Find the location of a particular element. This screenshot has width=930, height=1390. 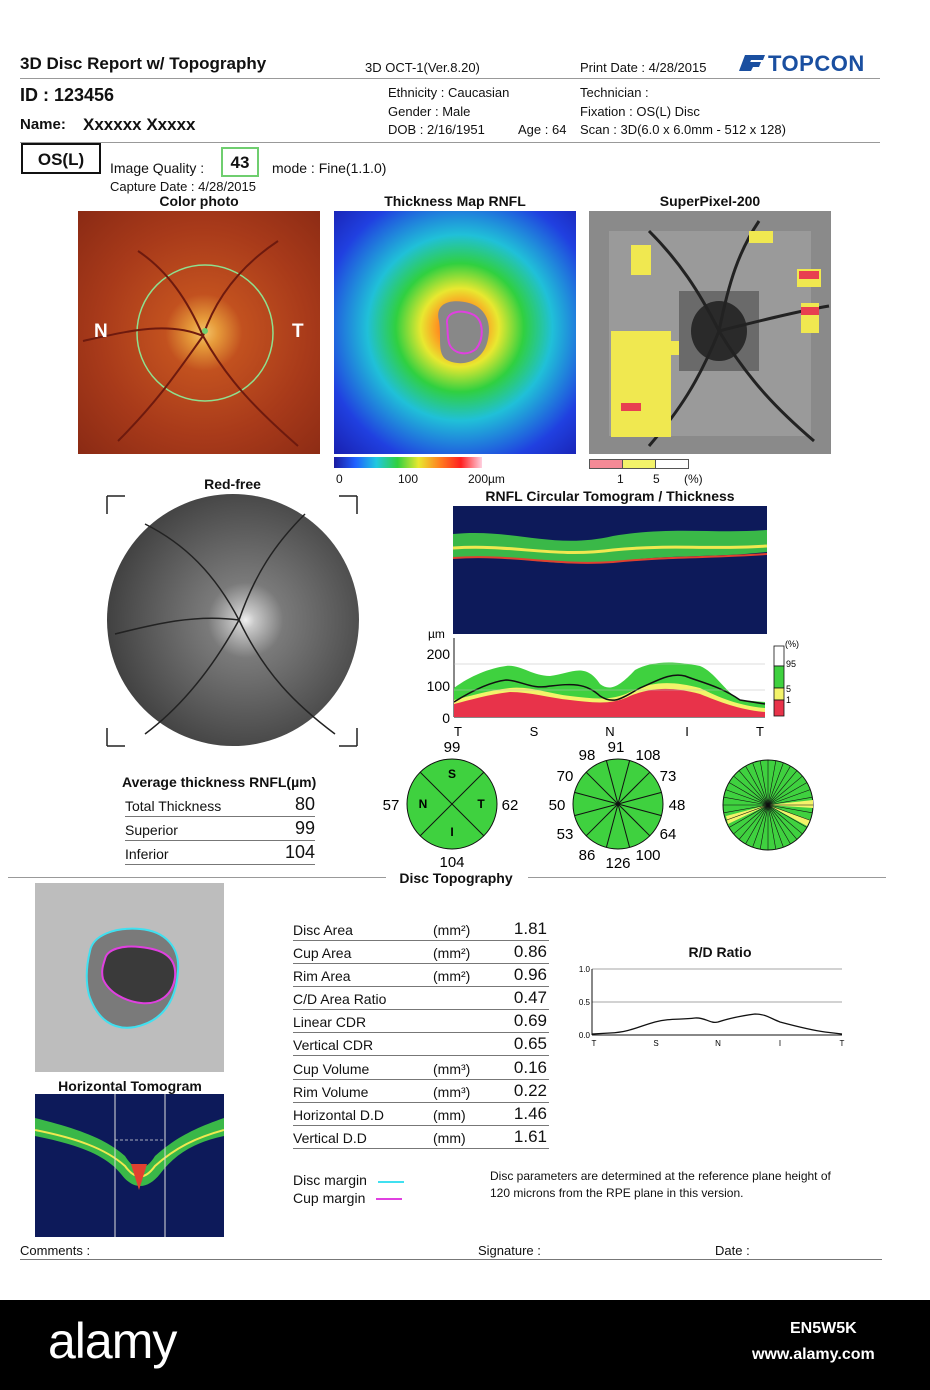

avg-inferior-value: 104 is located at coordinates (299, 852).